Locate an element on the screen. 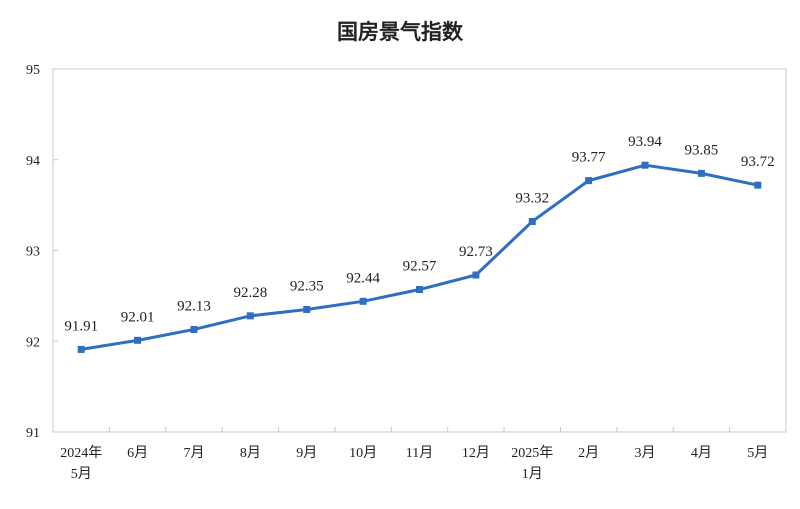 The width and height of the screenshot is (800, 509). data-label: 91.91 is located at coordinates (81, 326).